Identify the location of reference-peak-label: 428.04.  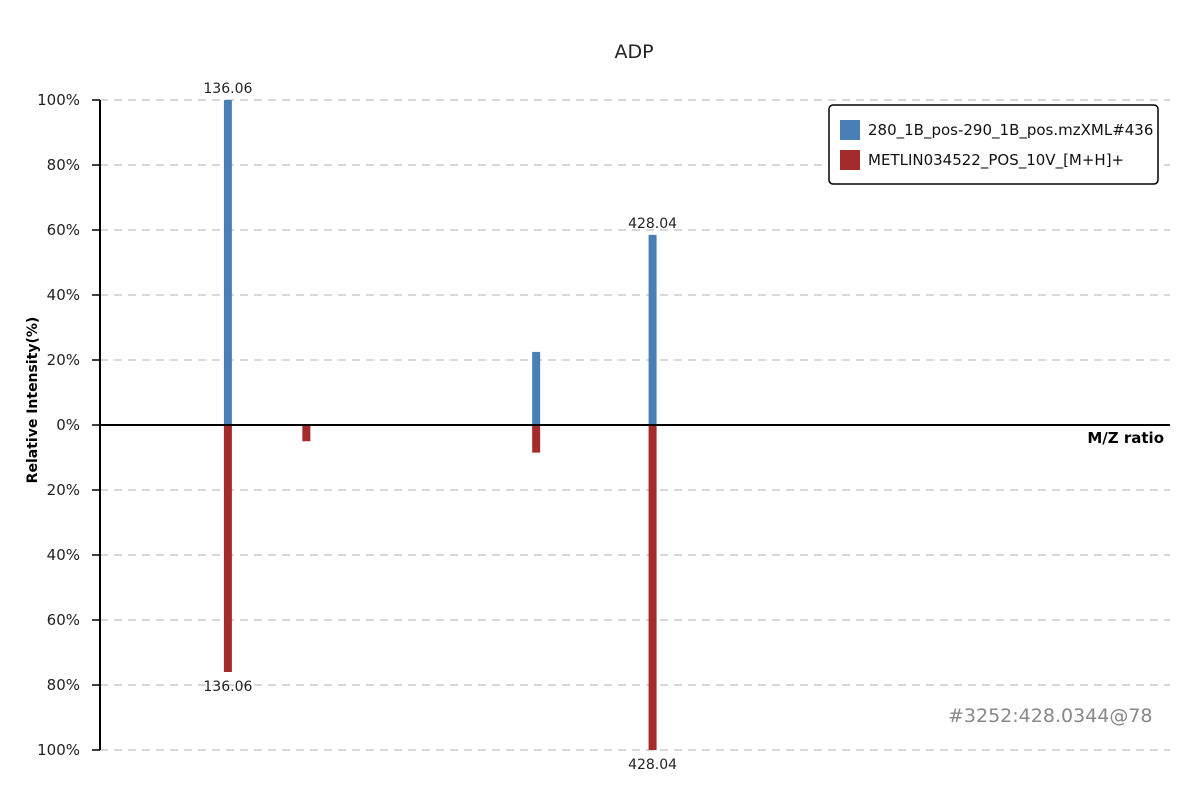
(652, 765).